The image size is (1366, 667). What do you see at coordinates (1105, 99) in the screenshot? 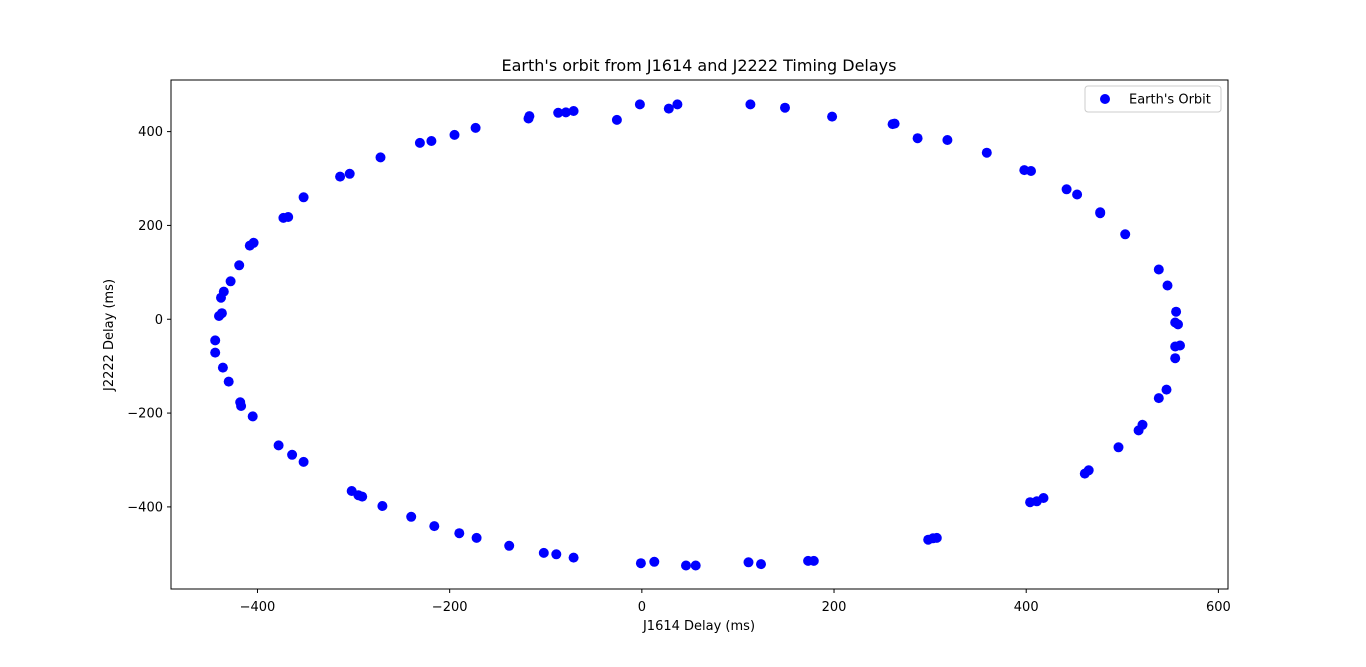
I see `legend-marker` at bounding box center [1105, 99].